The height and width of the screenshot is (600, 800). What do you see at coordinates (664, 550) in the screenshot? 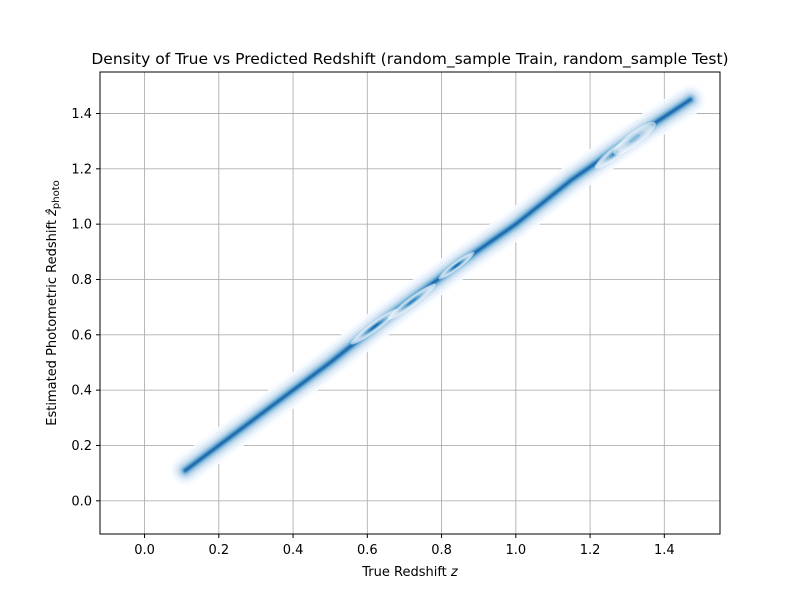
I see `x-tick-label: 1.4` at bounding box center [664, 550].